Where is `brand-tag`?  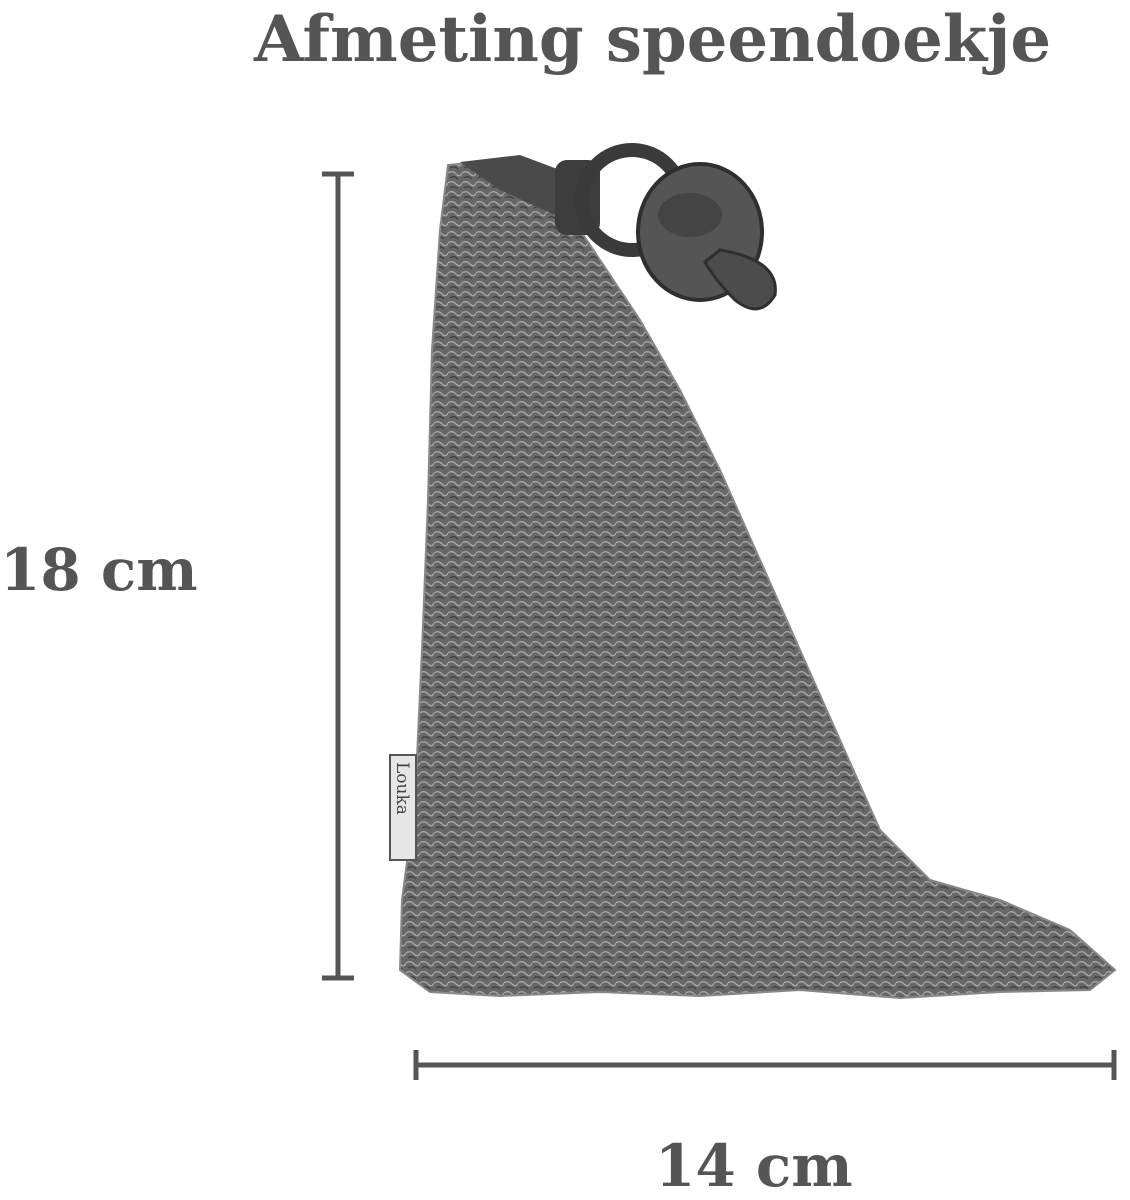 brand-tag is located at coordinates (403, 807).